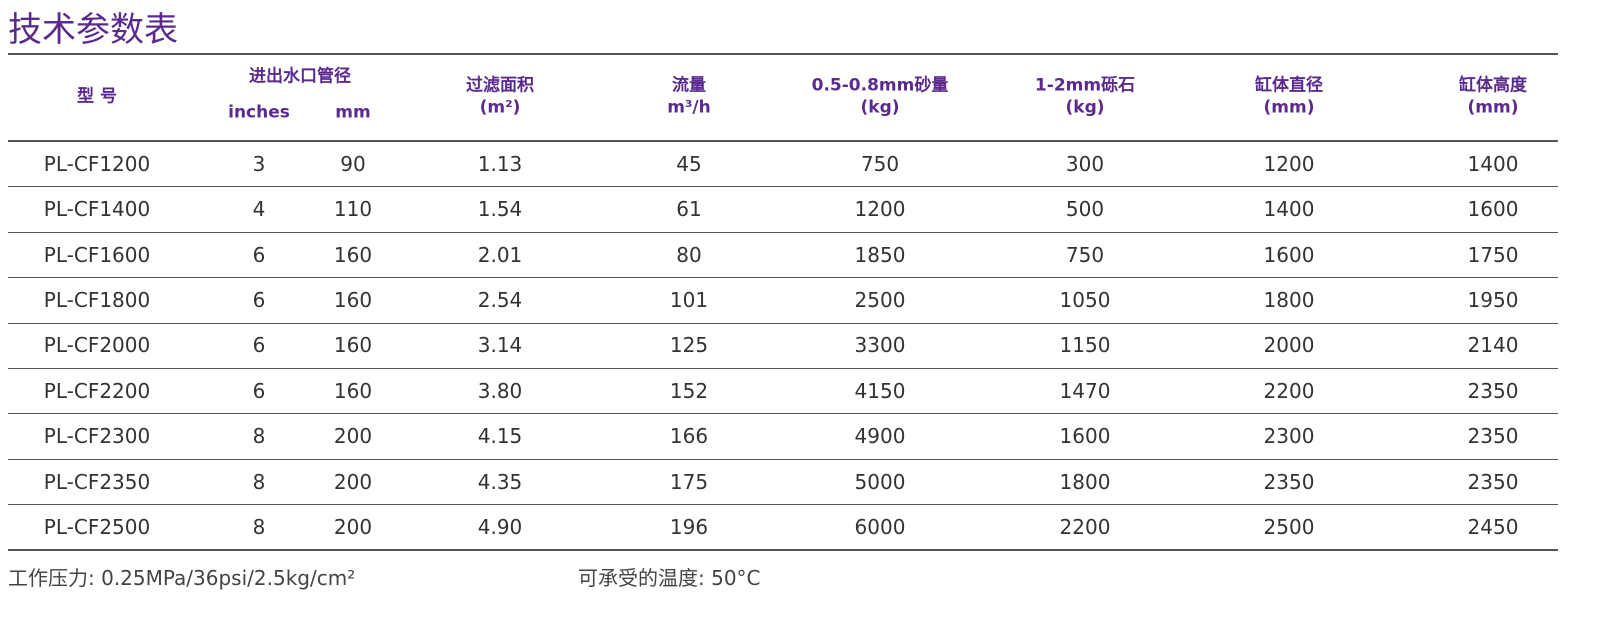 This screenshot has height=624, width=1600. Describe the element at coordinates (1493, 299) in the screenshot. I see `table-cell: 1950` at that location.